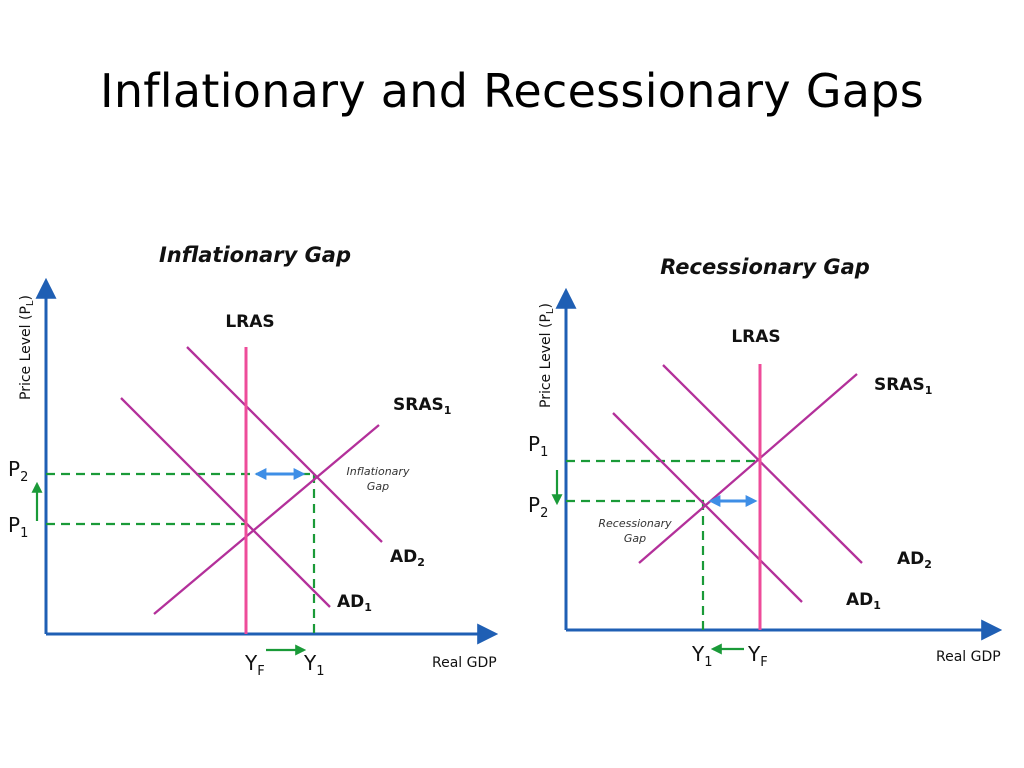 This screenshot has width=1024, height=768. Describe the element at coordinates (249, 322) in the screenshot. I see `inflationary-lras-label: LRAS` at that location.